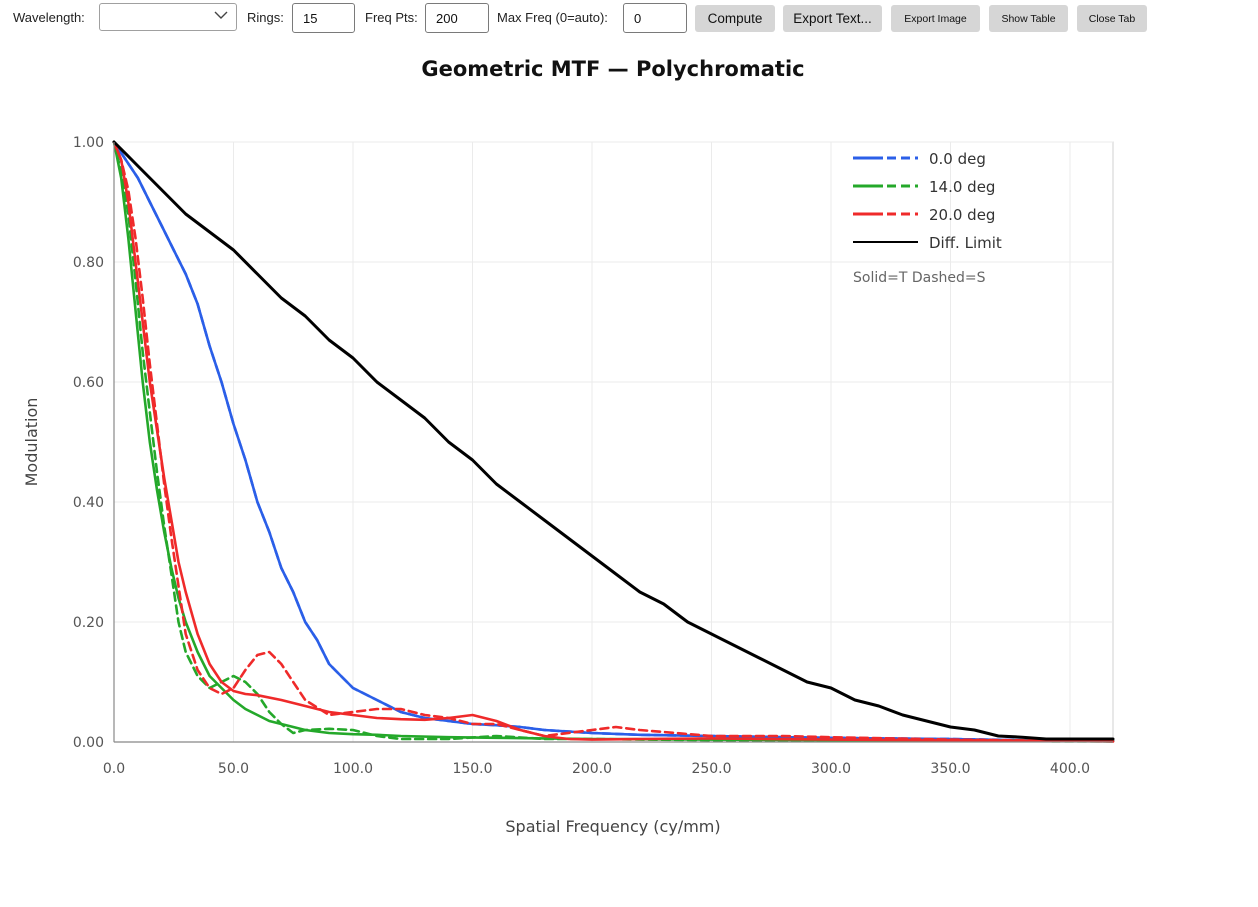 The height and width of the screenshot is (907, 1258). What do you see at coordinates (962, 187) in the screenshot?
I see `legend-label: 14.0 deg` at bounding box center [962, 187].